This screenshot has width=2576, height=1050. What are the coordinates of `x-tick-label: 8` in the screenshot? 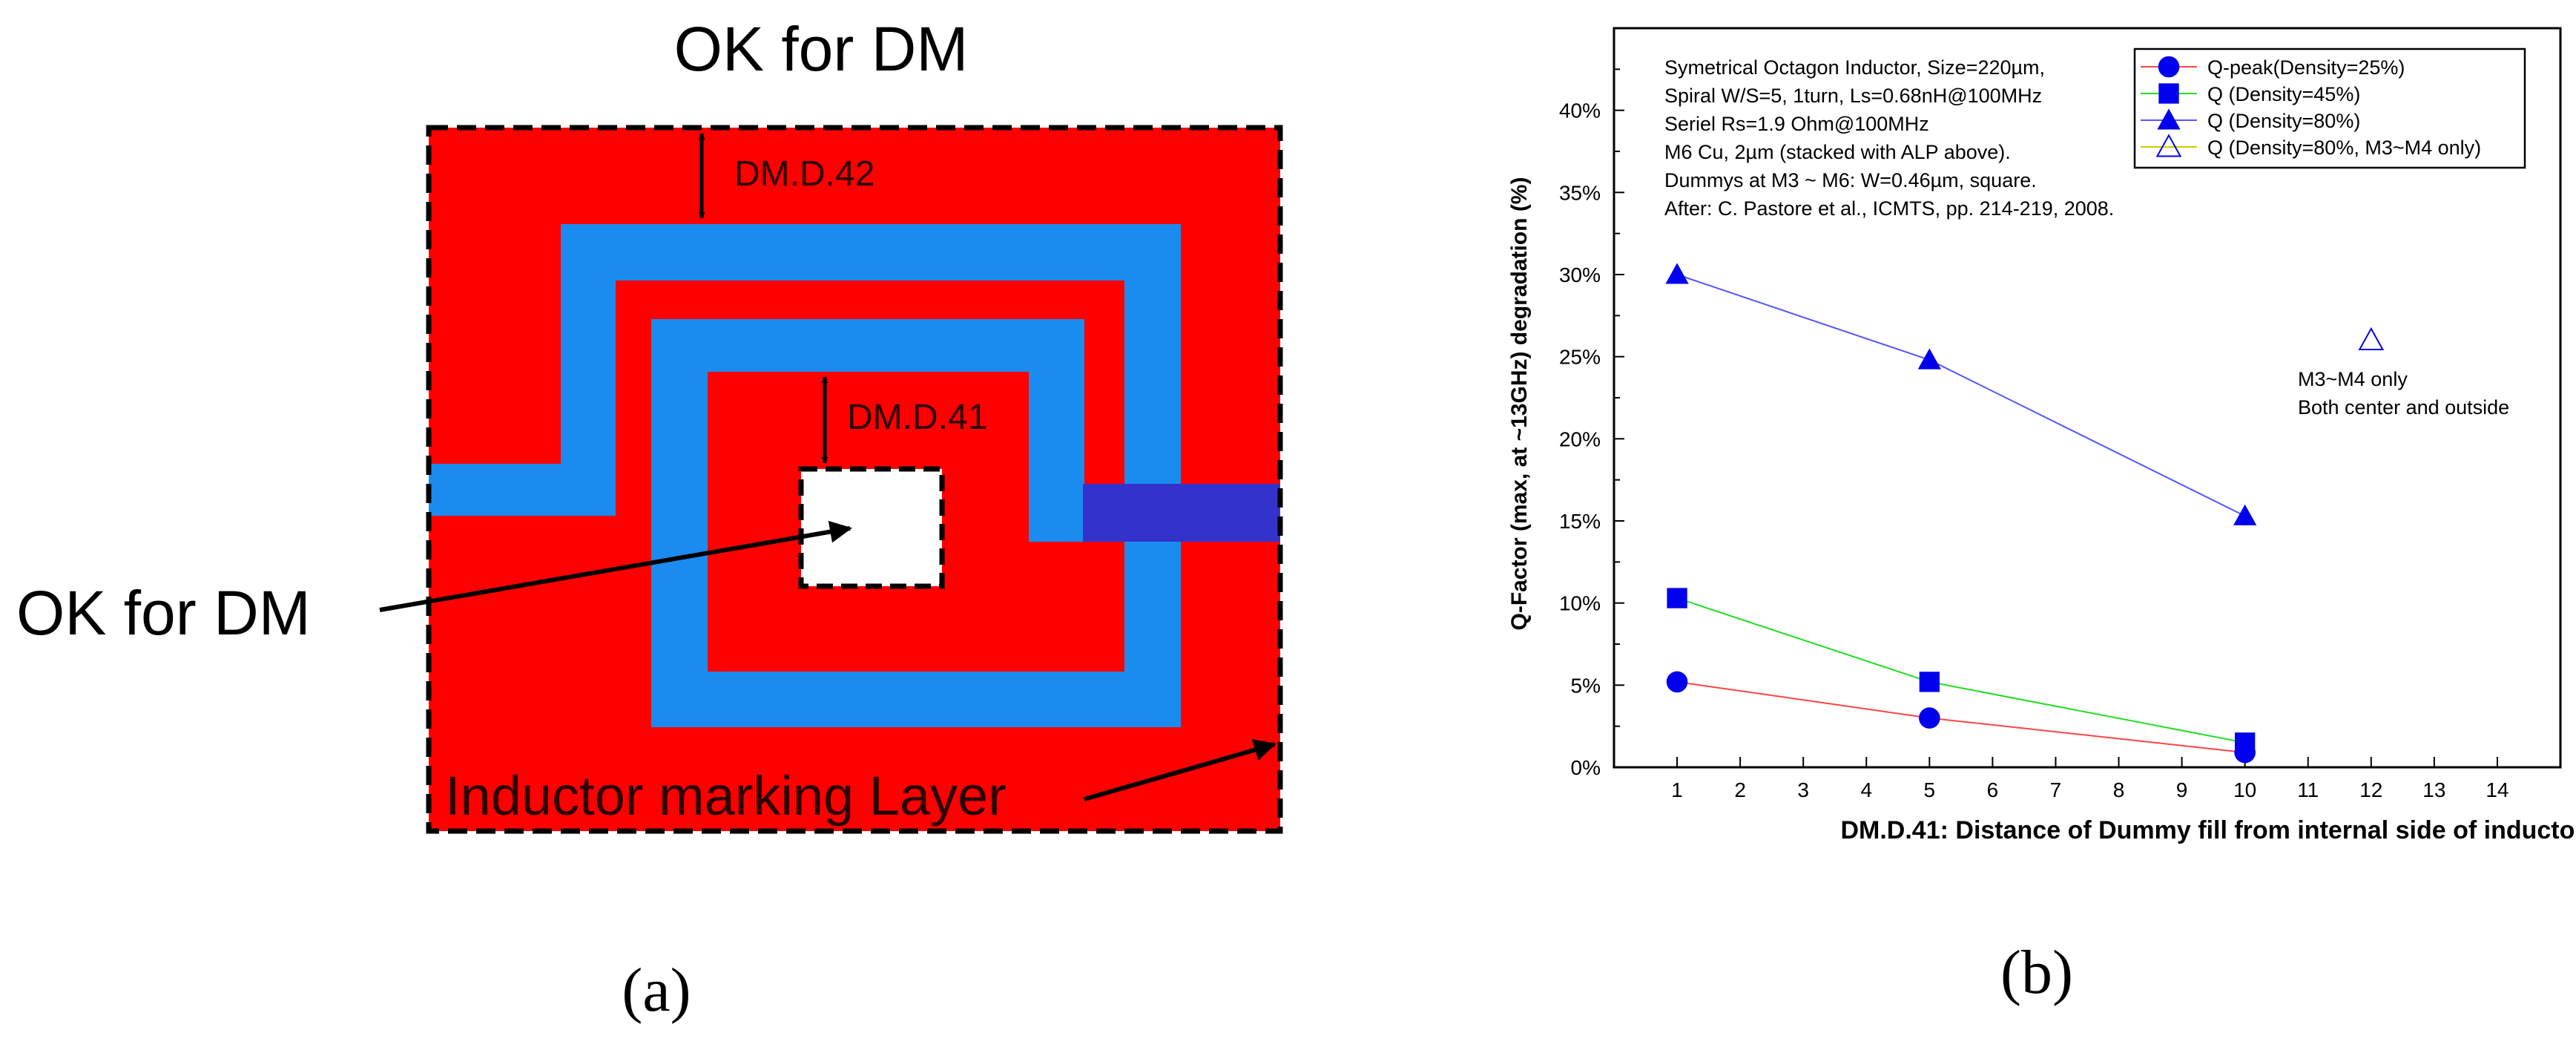 It's located at (2119, 790).